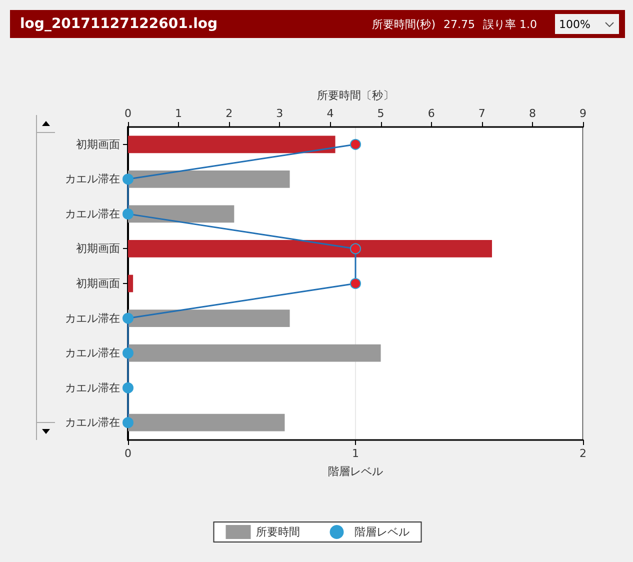 The height and width of the screenshot is (562, 633). What do you see at coordinates (119, 24) in the screenshot?
I see `chart-title: log_20171127122601.log` at bounding box center [119, 24].